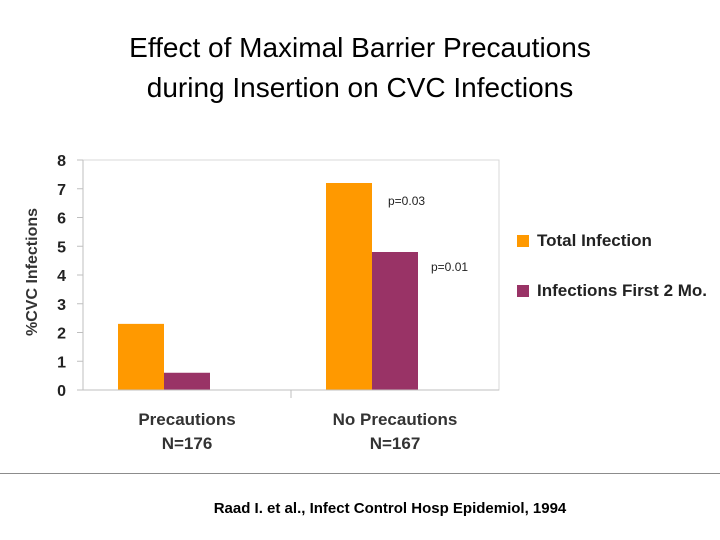 The image size is (720, 540). I want to click on p-value-first-2mo: p=0.01, so click(449, 267).